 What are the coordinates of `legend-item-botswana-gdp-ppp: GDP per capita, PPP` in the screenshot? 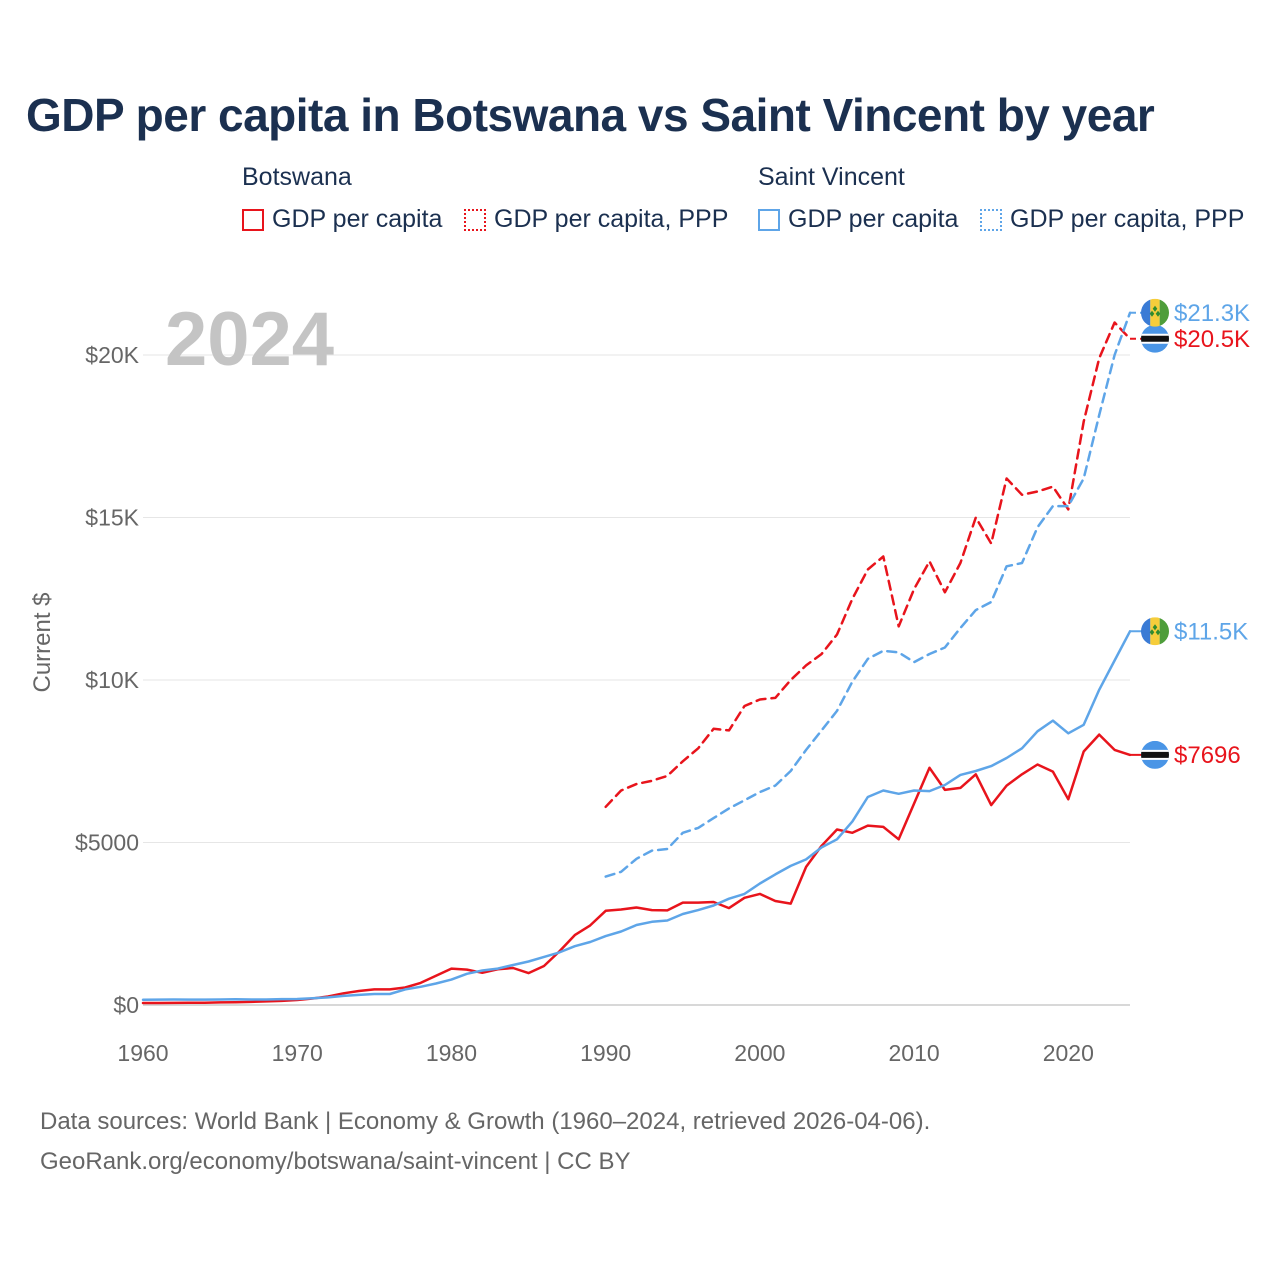 It's located at (596, 219).